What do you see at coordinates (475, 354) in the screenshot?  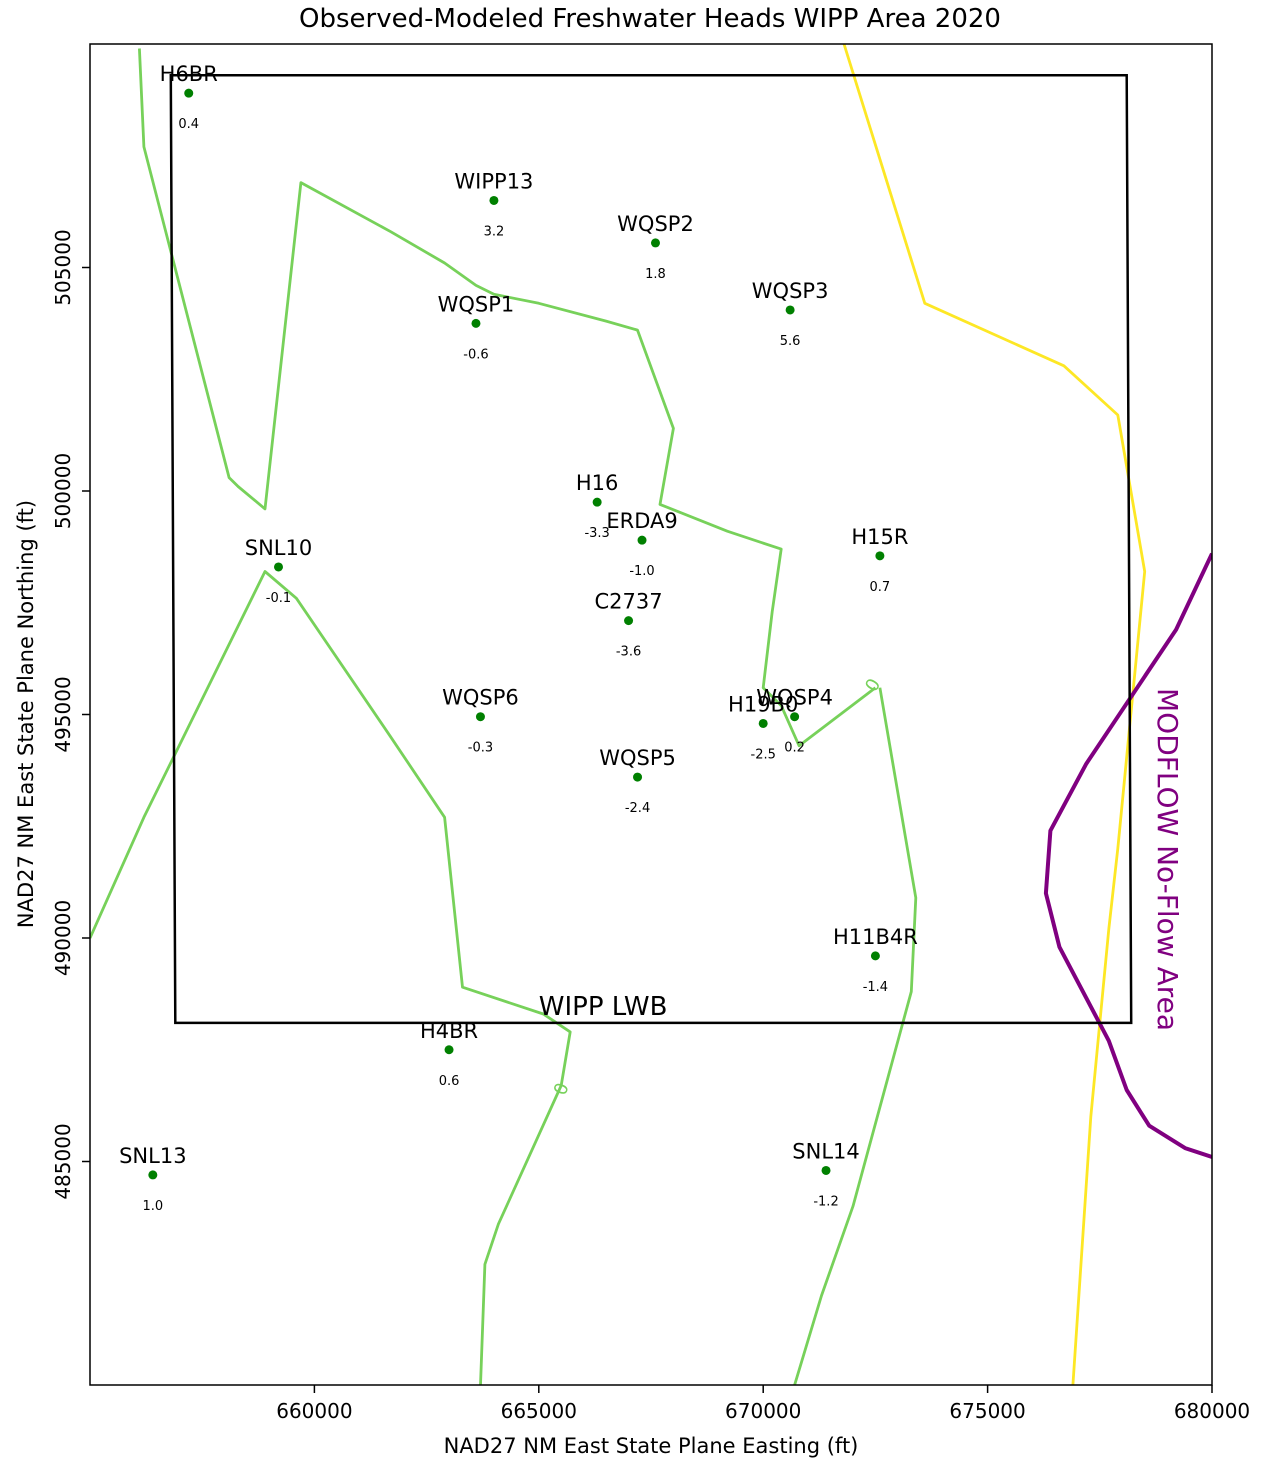 I see `well-value-label: -0.6` at bounding box center [475, 354].